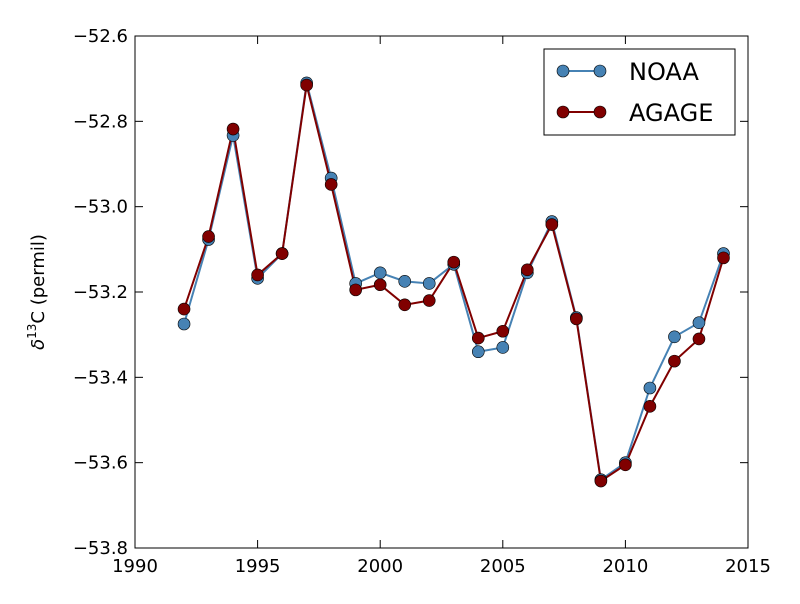 The width and height of the screenshot is (800, 604). I want to click on y-axis-label-rest: C (permil), so click(38, 278).